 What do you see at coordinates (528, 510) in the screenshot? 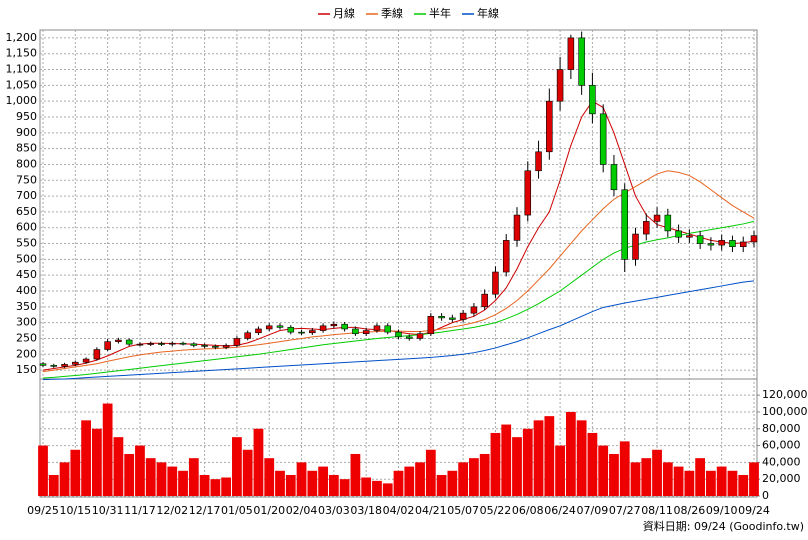
I see `x-tick-label: 06/08` at bounding box center [528, 510].